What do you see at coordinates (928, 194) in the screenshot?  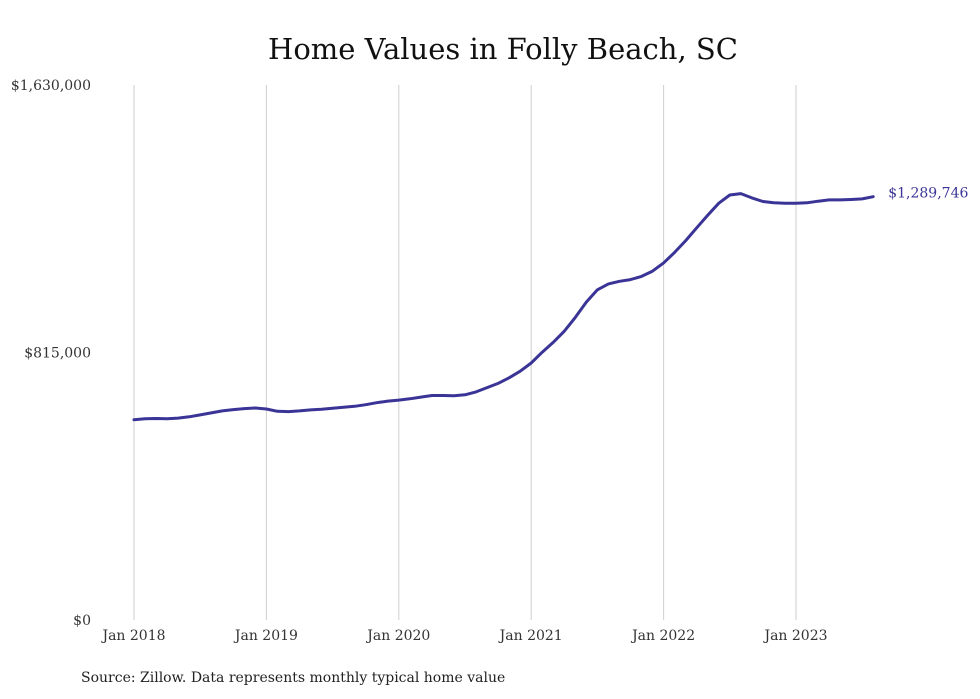 I see `end-value-label: $1,289,746` at bounding box center [928, 194].